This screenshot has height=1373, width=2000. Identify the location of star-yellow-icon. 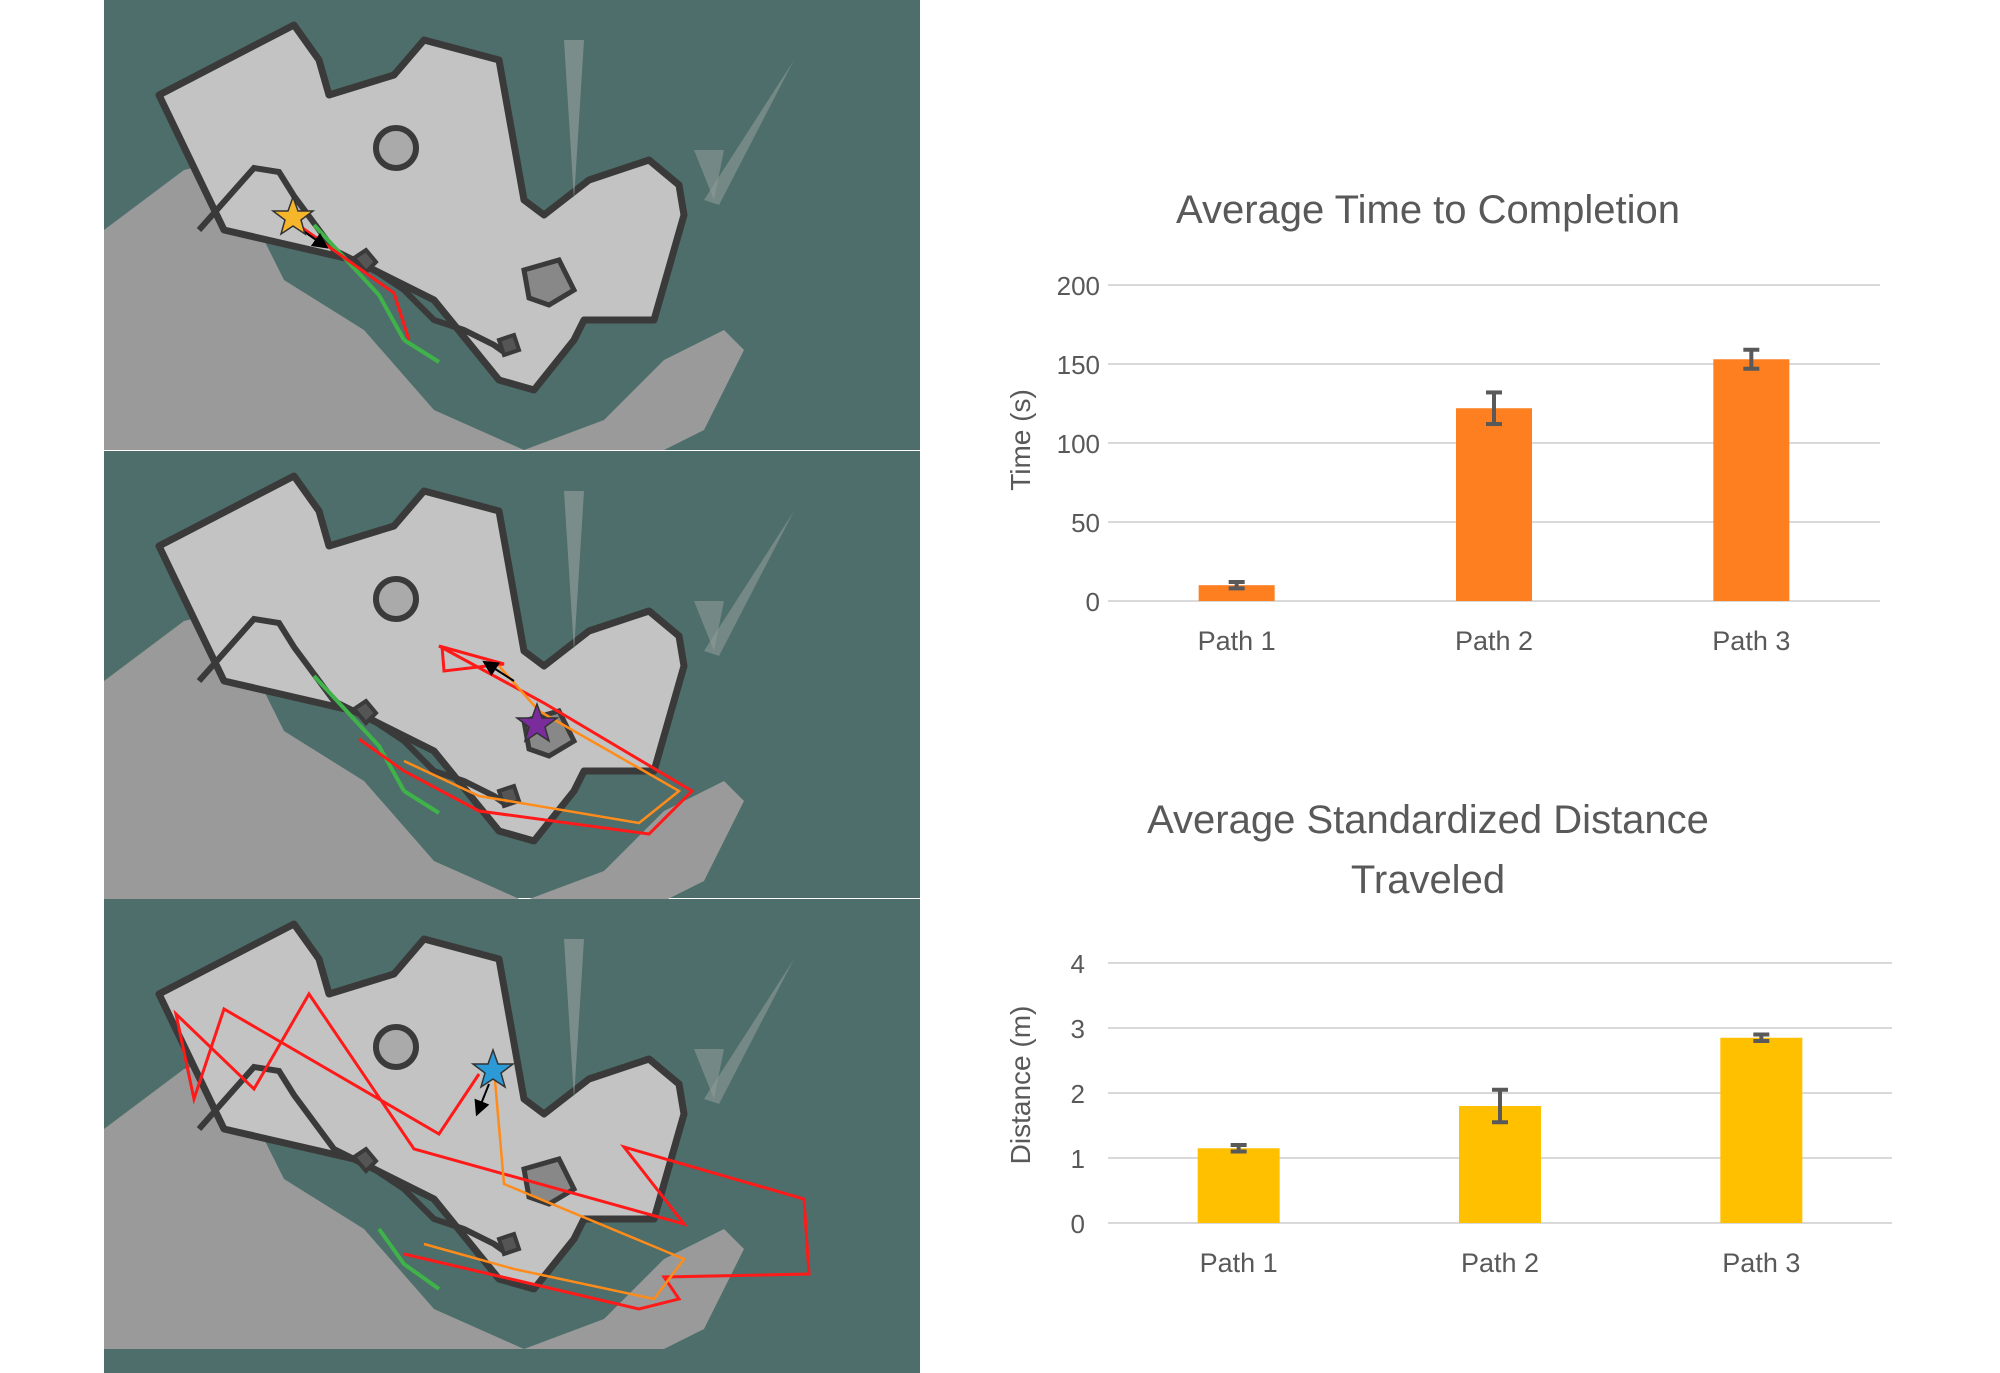
(293, 215).